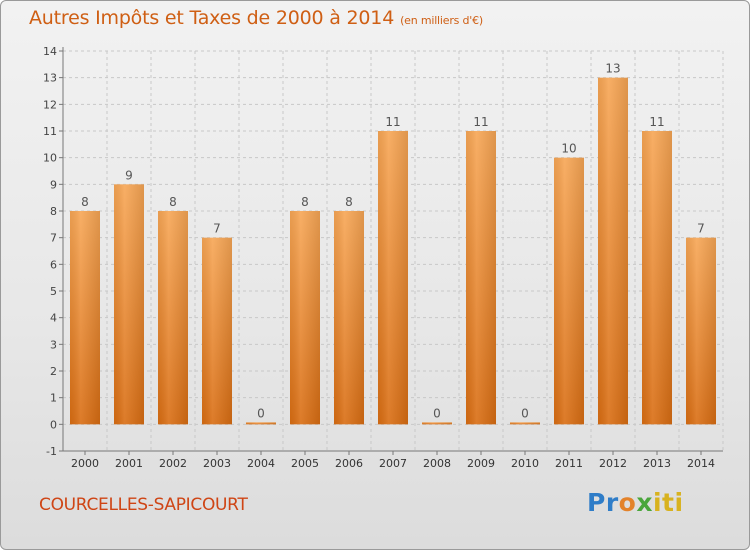 The width and height of the screenshot is (750, 550). What do you see at coordinates (53, 184) in the screenshot?
I see `y-tick-label: 9` at bounding box center [53, 184].